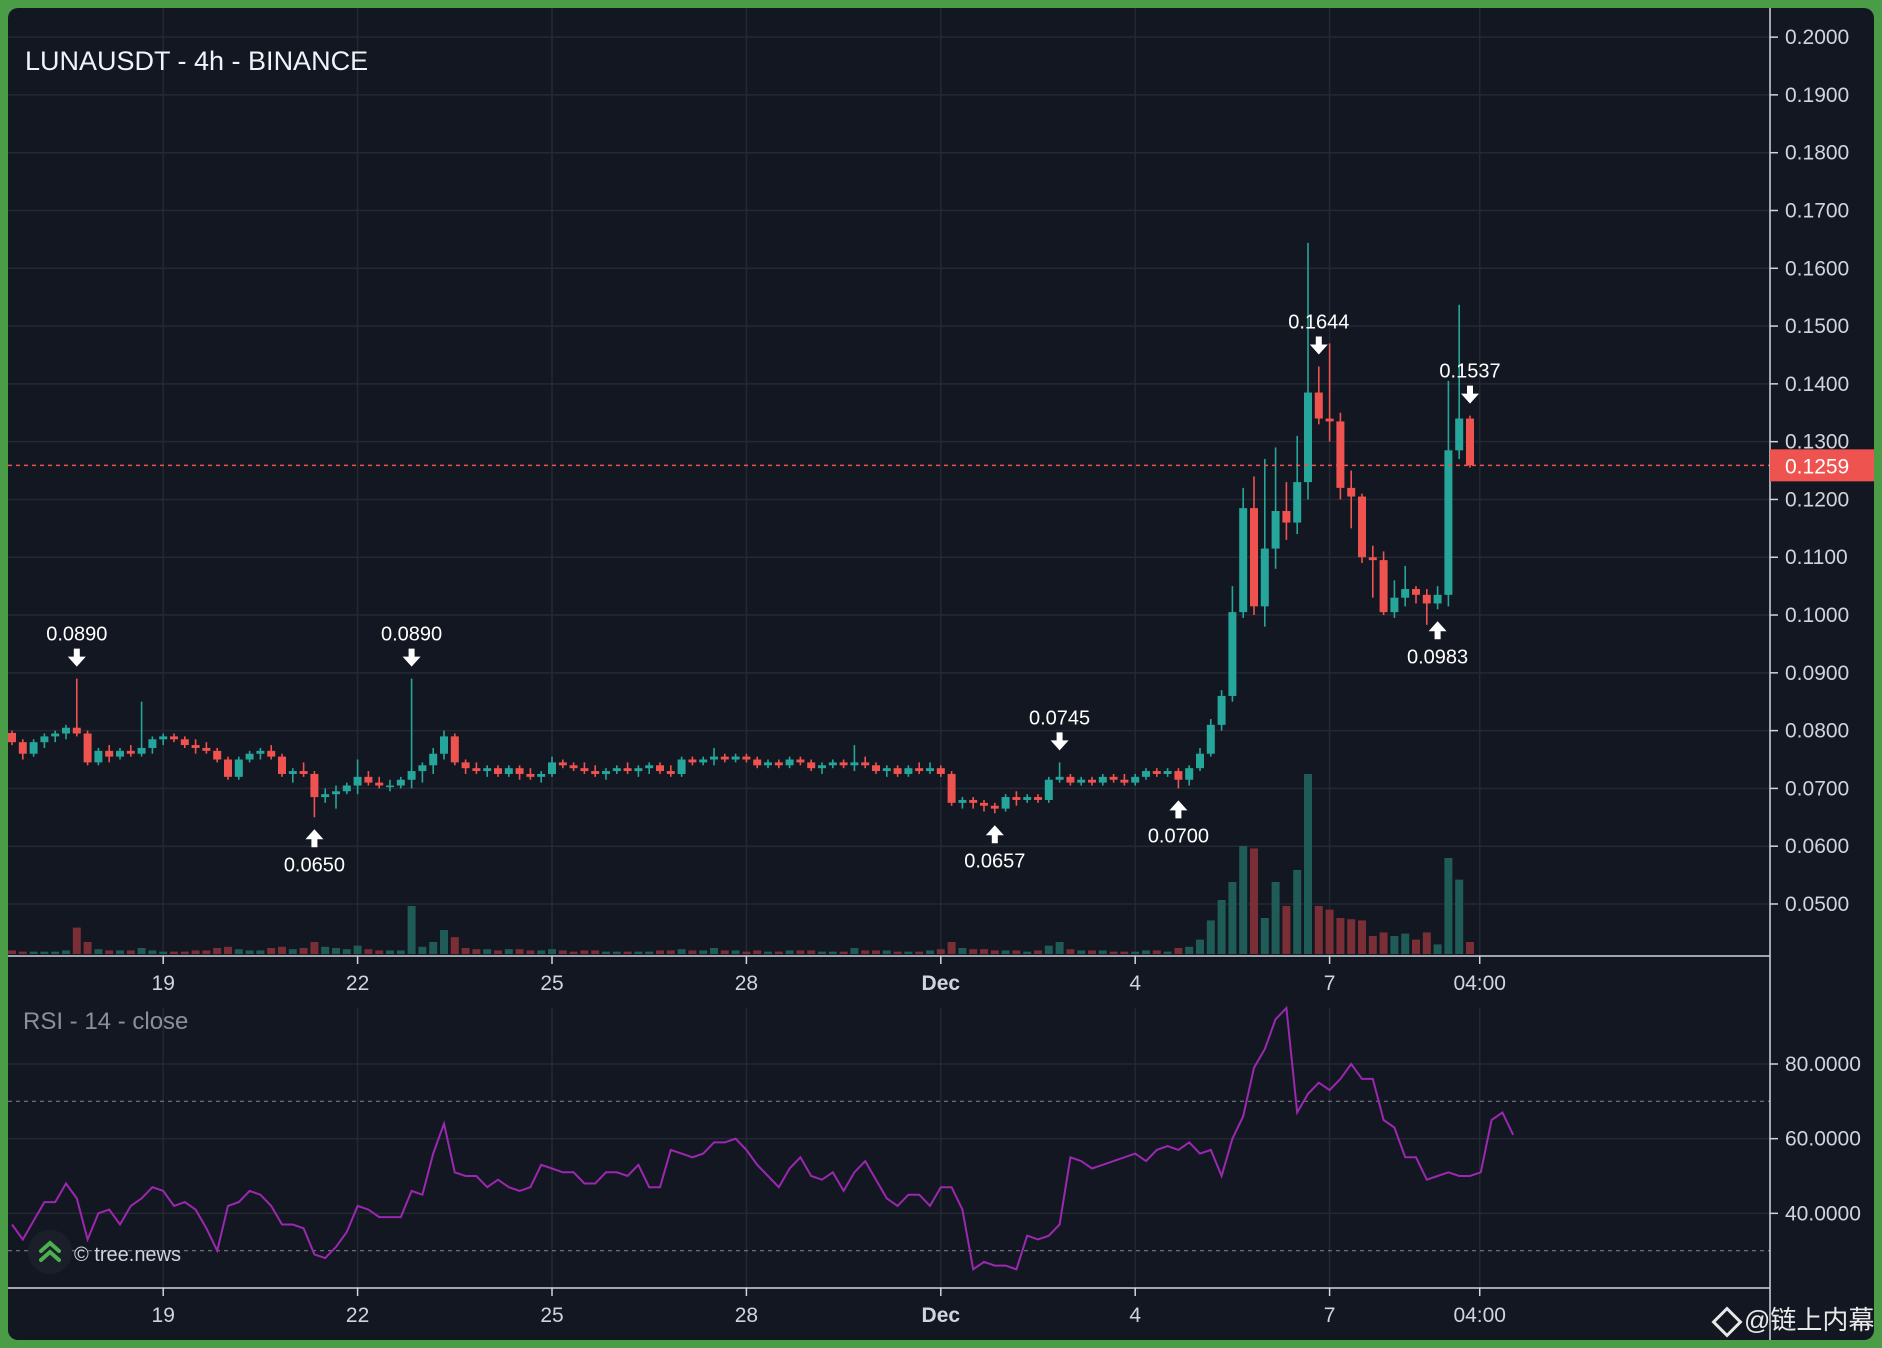 Image resolution: width=1882 pixels, height=1348 pixels. I want to click on volume-series, so click(741, 864).